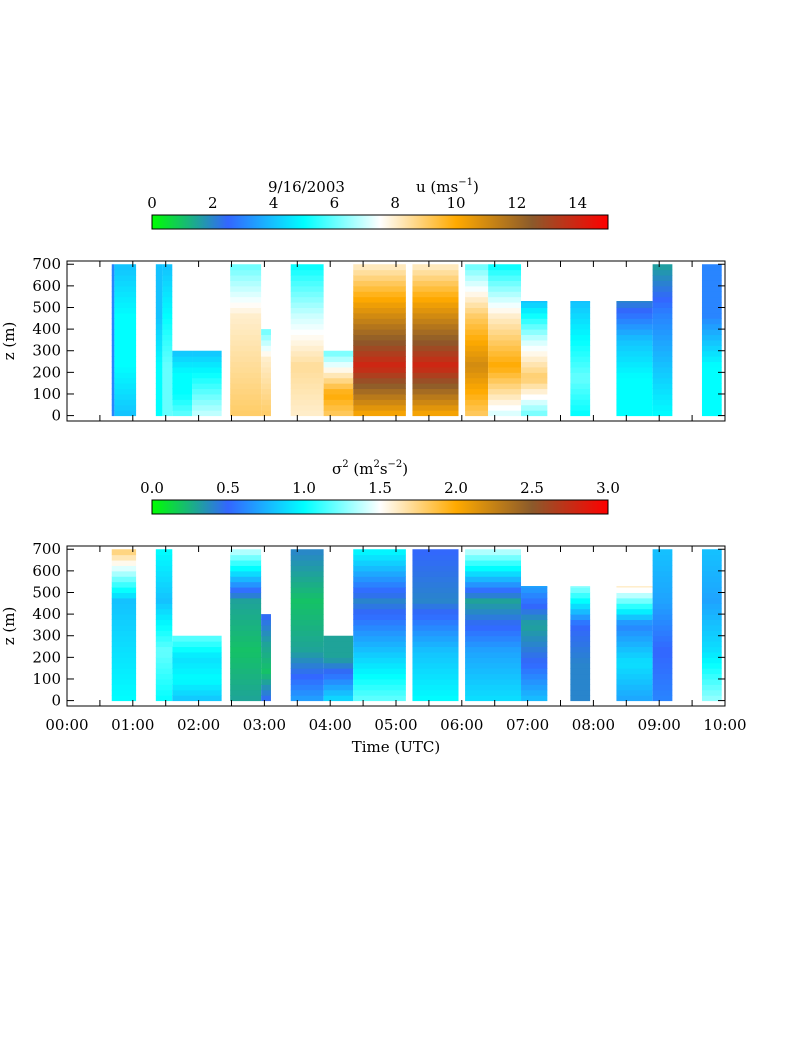 Image resolution: width=807 pixels, height=1045 pixels. Describe the element at coordinates (304, 488) in the screenshot. I see `colorbar-tick-label: 1.0` at that location.